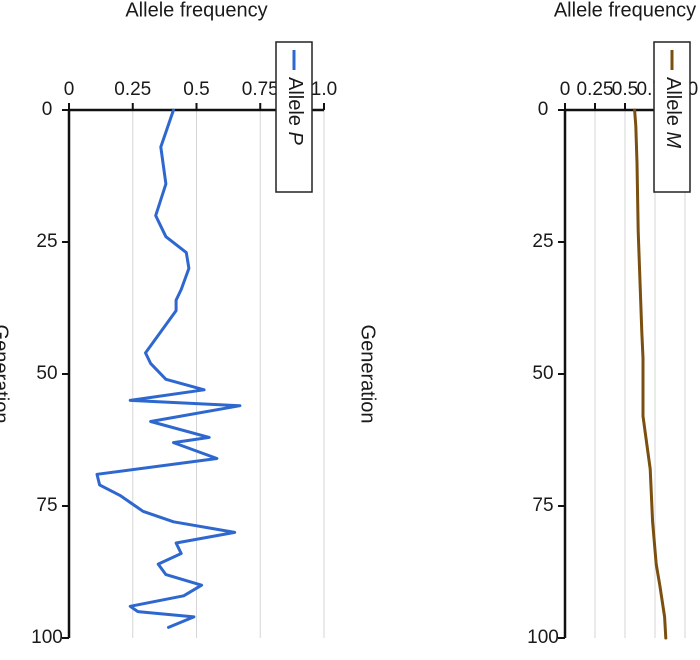 This screenshot has height=660, width=700. I want to click on legend-label: Allele M, so click(673, 112).